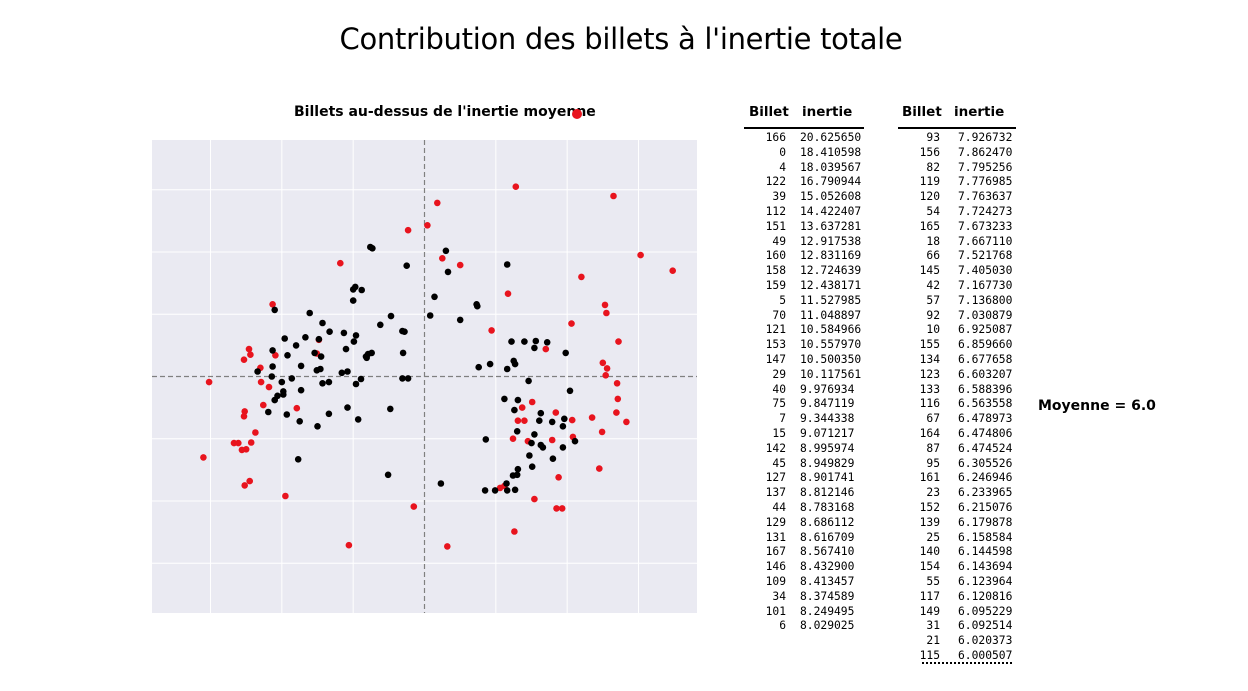  What do you see at coordinates (827, 626) in the screenshot?
I see `inertia-value: 8.029025` at bounding box center [827, 626].